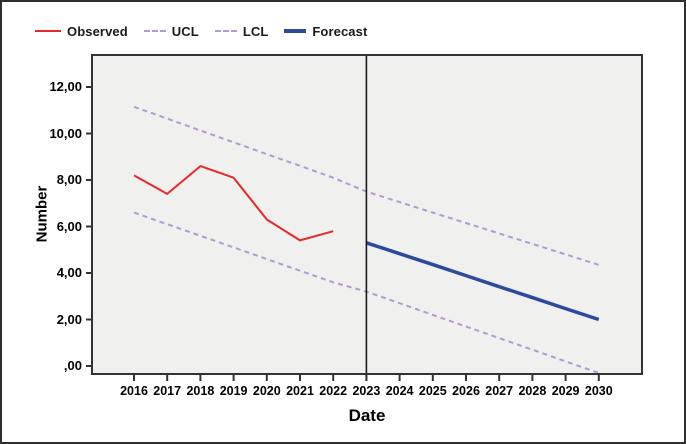 The height and width of the screenshot is (444, 686). What do you see at coordinates (532, 391) in the screenshot?
I see `x-tick-label: 2028` at bounding box center [532, 391].